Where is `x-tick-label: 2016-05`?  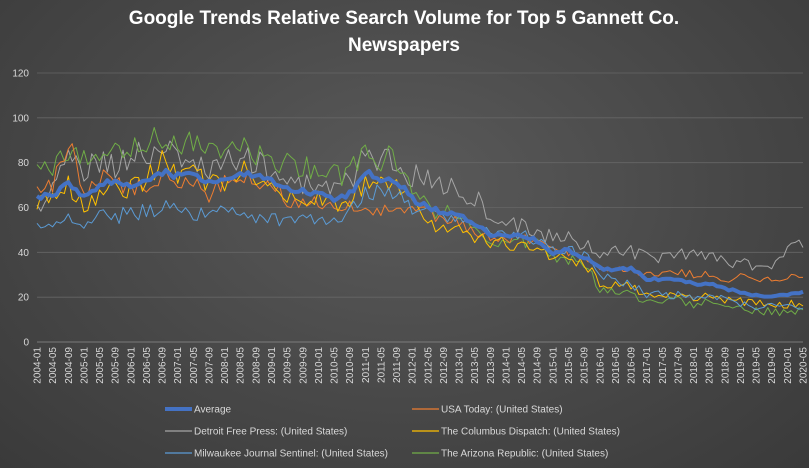
x-tick-label: 2016-05 is located at coordinates (616, 365).